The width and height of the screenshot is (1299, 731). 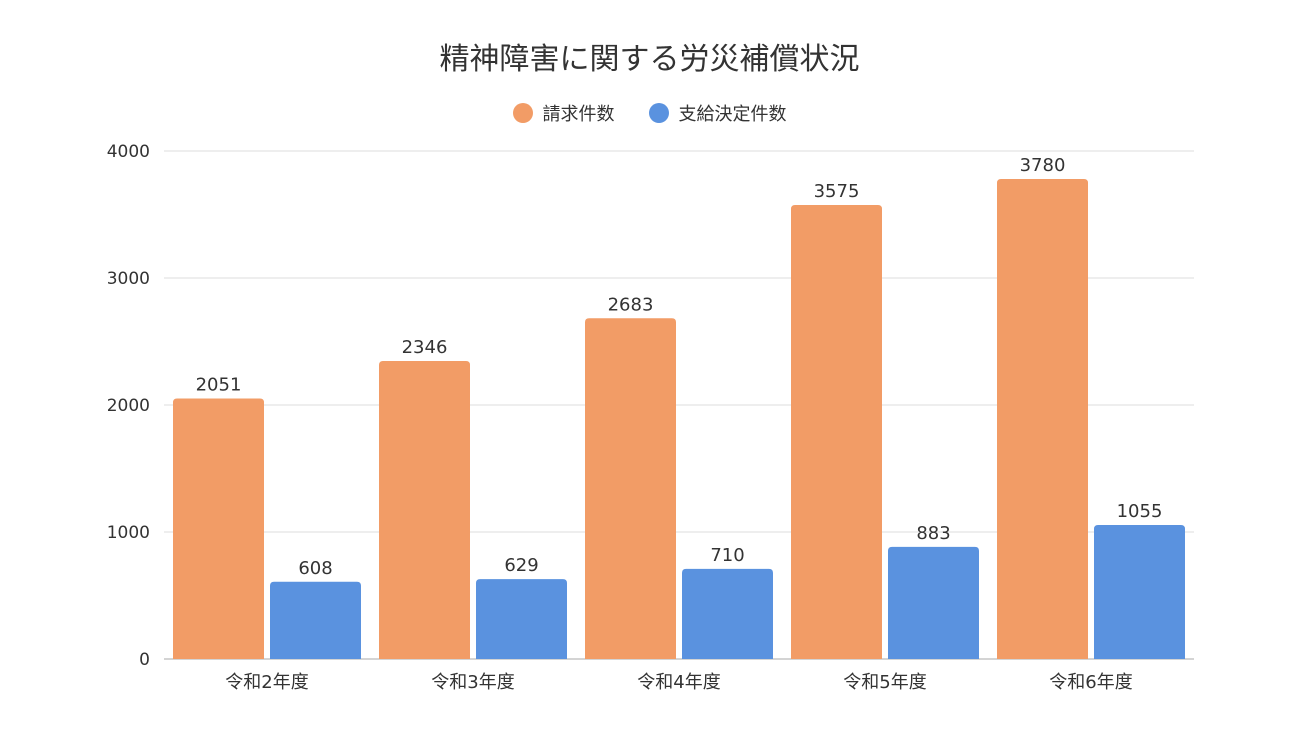 What do you see at coordinates (315, 568) in the screenshot?
I see `data-label: 608` at bounding box center [315, 568].